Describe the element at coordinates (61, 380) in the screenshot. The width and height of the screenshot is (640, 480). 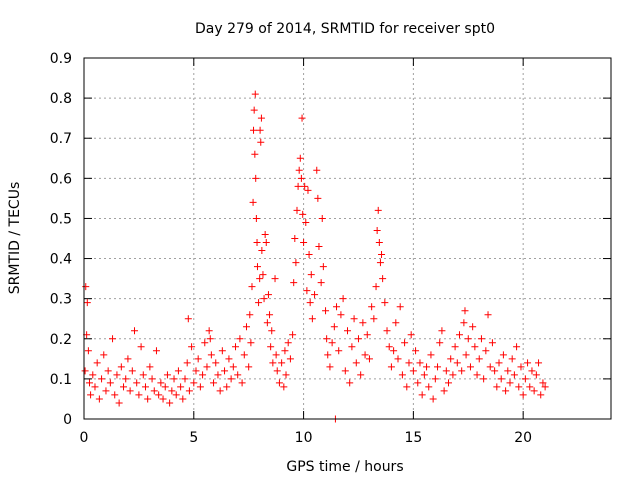
I see `y-tick-label: 0.1` at that location.